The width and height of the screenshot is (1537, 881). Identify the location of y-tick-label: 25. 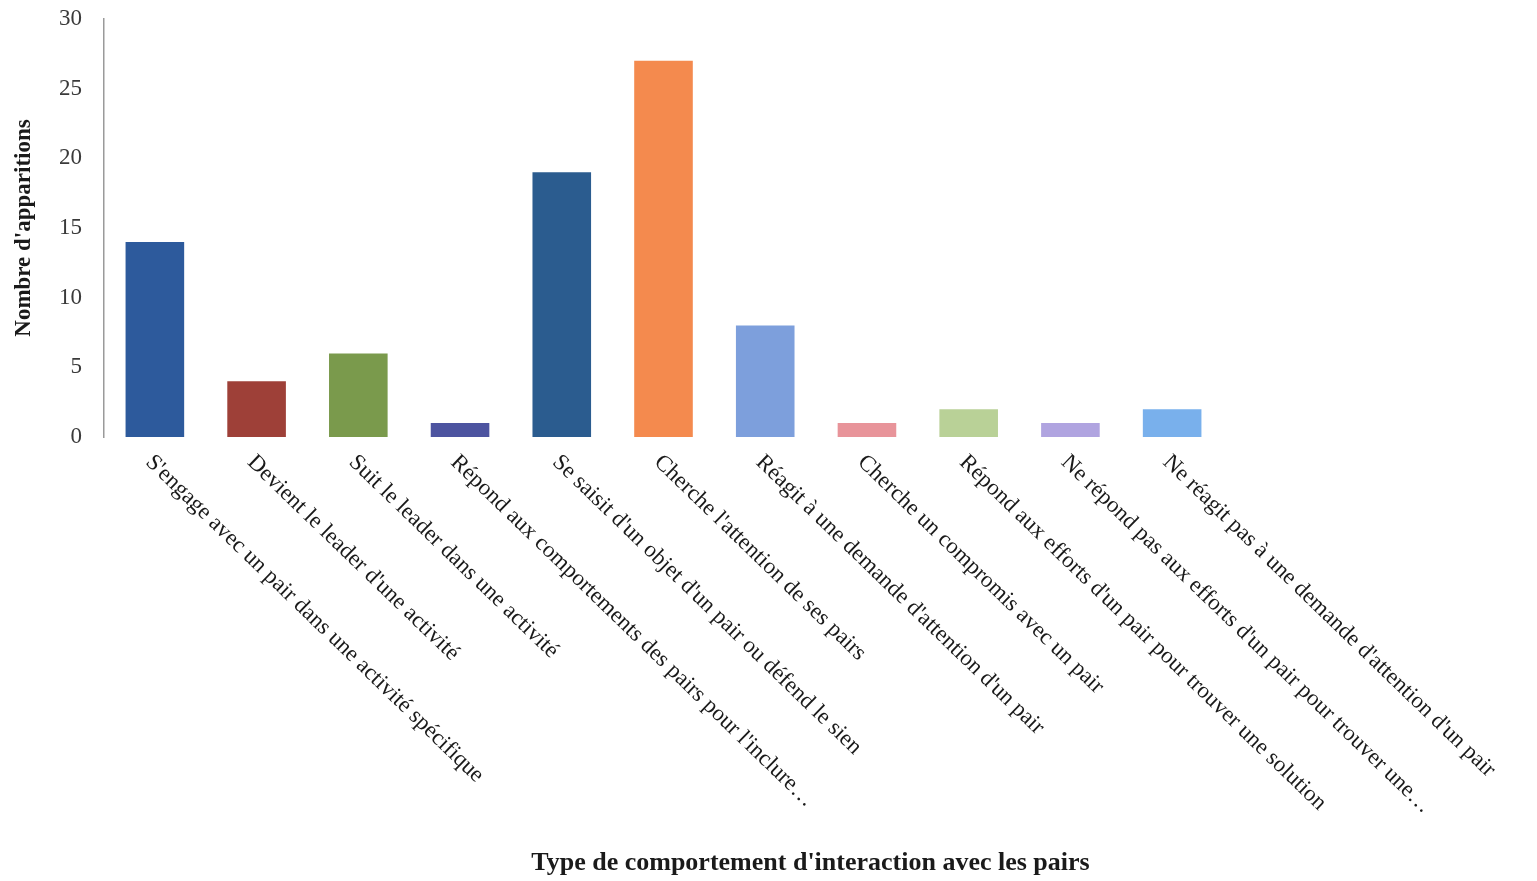
(70, 87).